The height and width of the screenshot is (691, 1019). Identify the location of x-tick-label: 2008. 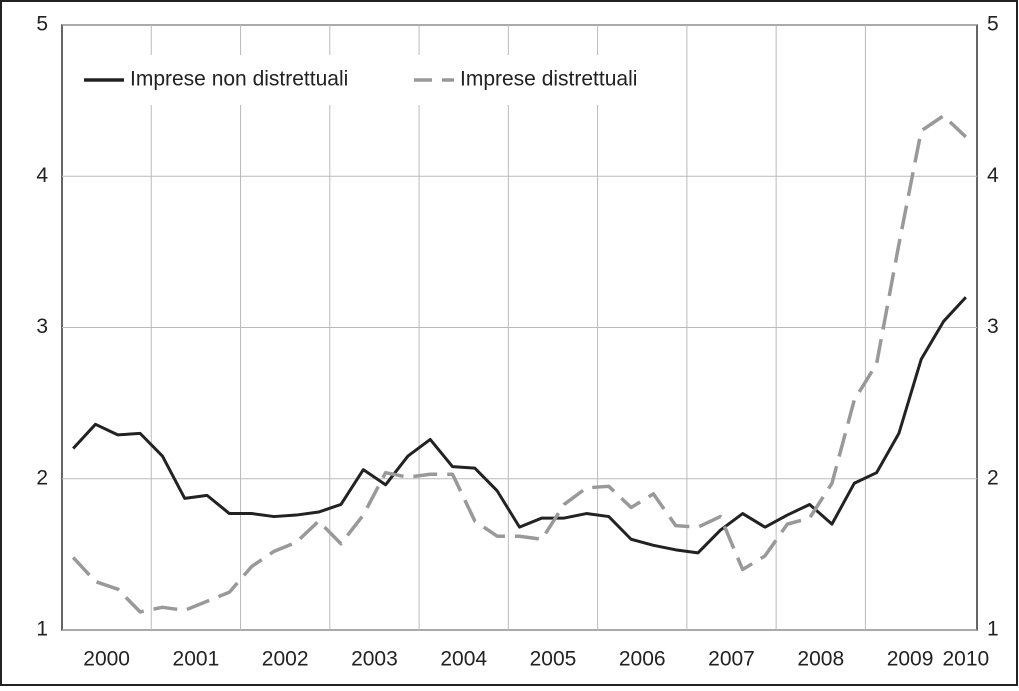
(820, 659).